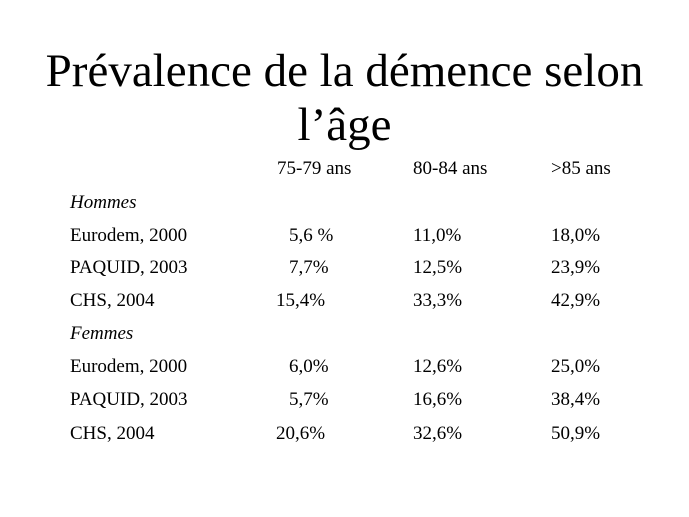 The height and width of the screenshot is (517, 689). I want to click on title-line-1: Prévalence de la démence selon, so click(344, 71).